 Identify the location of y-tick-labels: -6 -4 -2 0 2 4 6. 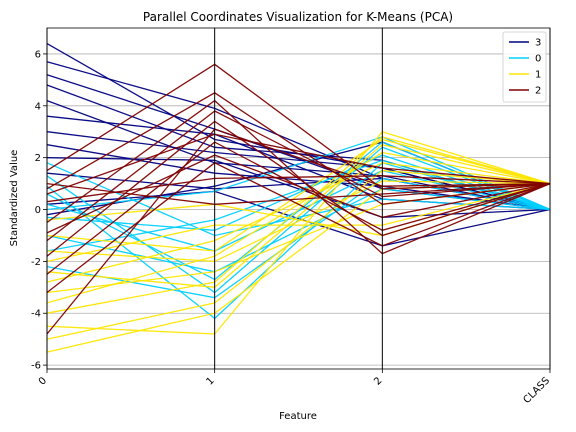
(39, 210).